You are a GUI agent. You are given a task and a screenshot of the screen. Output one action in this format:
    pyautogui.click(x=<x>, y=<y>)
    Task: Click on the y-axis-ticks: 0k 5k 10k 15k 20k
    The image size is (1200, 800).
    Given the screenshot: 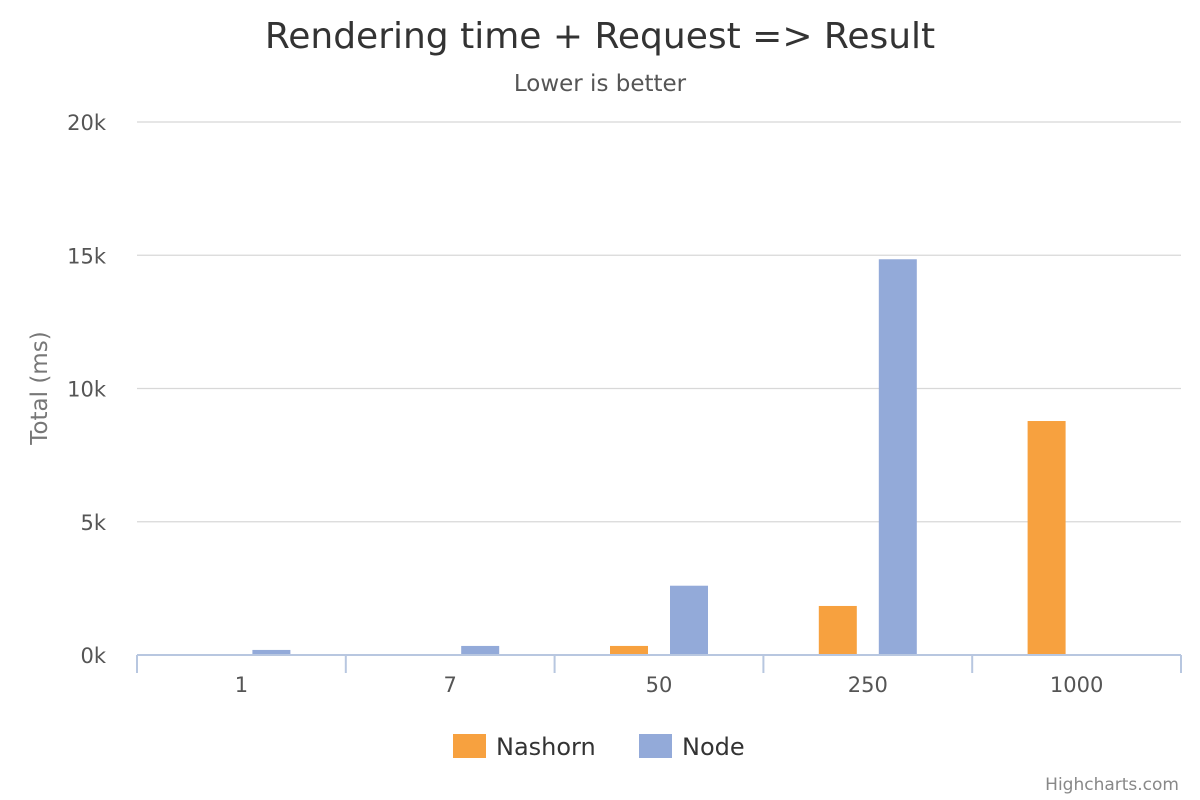 What is the action you would take?
    pyautogui.click(x=87, y=389)
    